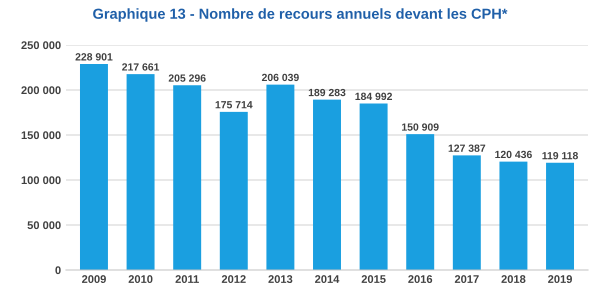 Image resolution: width=600 pixels, height=300 pixels. I want to click on x-tick-label: 2016, so click(420, 279).